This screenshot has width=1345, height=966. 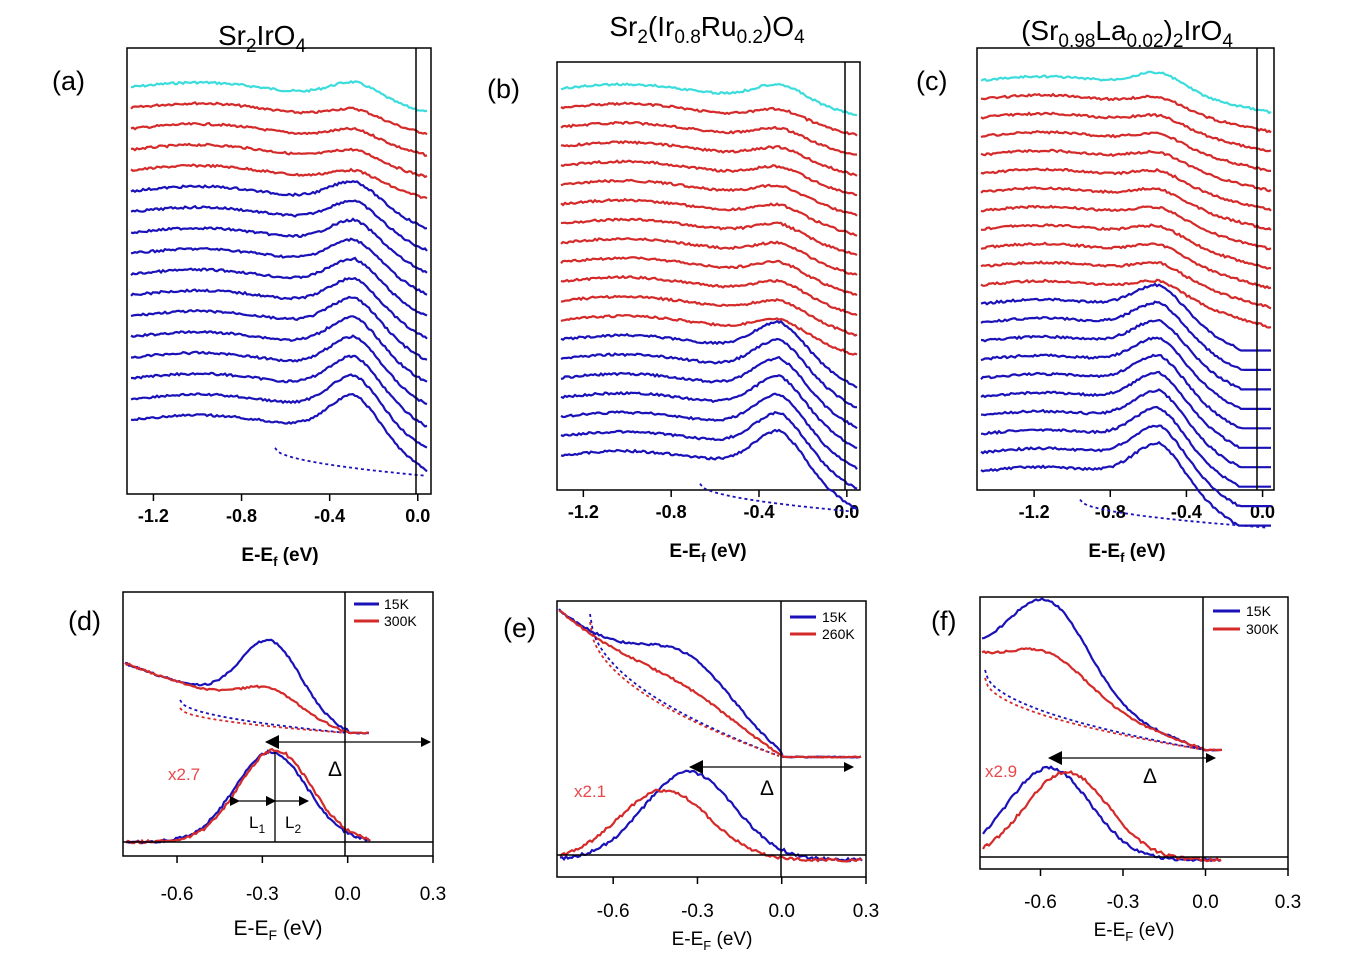 I want to click on panel-label-a: (a), so click(x=68, y=81).